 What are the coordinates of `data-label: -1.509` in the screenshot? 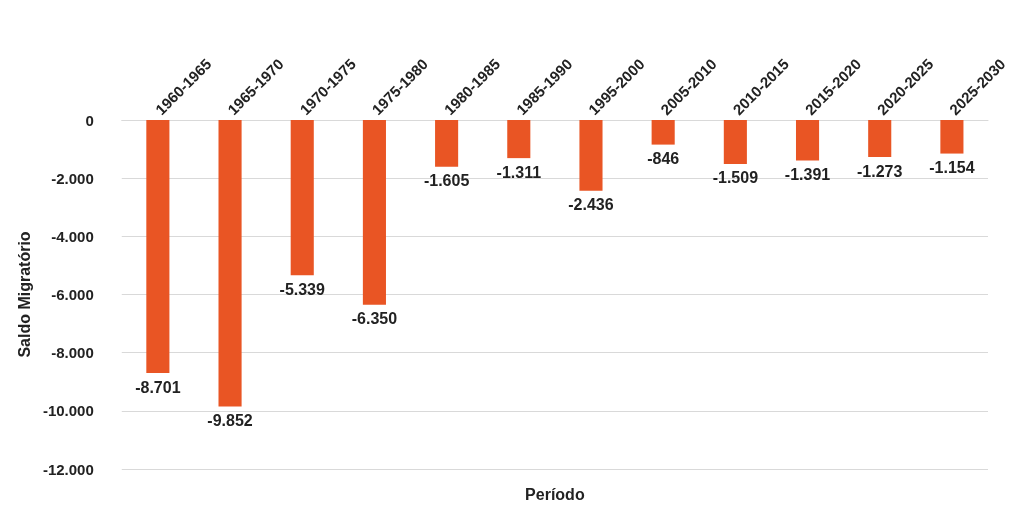 It's located at (735, 178).